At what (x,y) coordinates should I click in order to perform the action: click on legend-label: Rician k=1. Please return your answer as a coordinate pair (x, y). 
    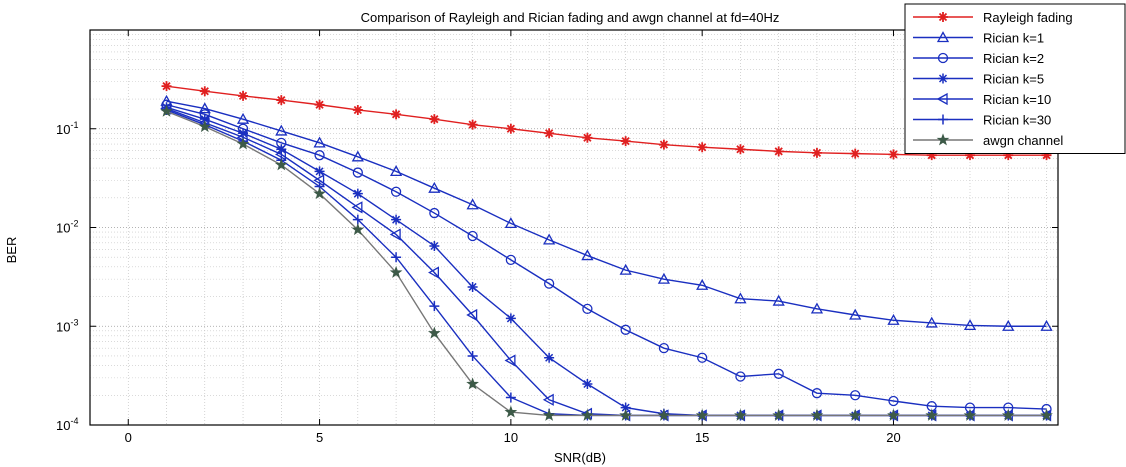
    Looking at the image, I should click on (1013, 38).